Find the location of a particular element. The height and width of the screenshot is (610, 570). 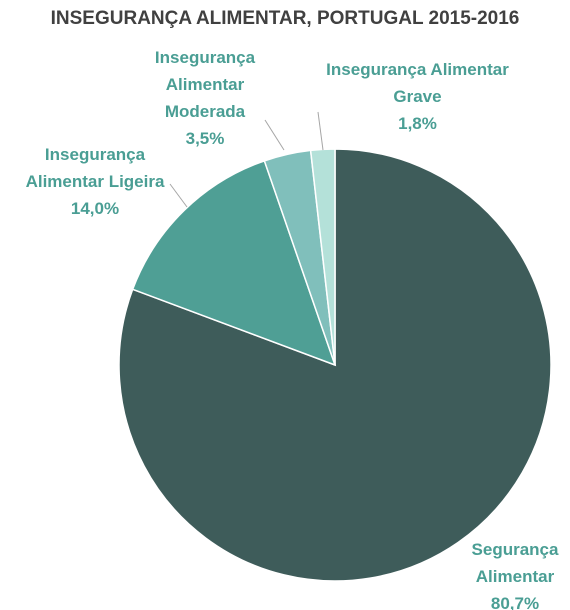

slice-label: Insegurança Alimentar Ligeira 14,0% is located at coordinates (95, 181).